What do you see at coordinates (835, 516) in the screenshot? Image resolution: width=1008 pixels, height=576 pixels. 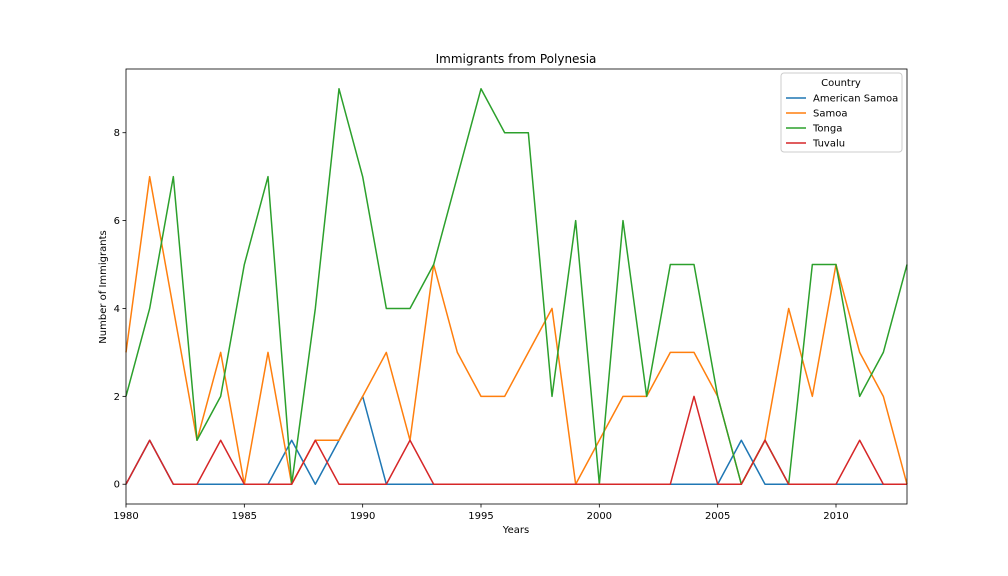 I see `x-tick-label: 2010` at bounding box center [835, 516].